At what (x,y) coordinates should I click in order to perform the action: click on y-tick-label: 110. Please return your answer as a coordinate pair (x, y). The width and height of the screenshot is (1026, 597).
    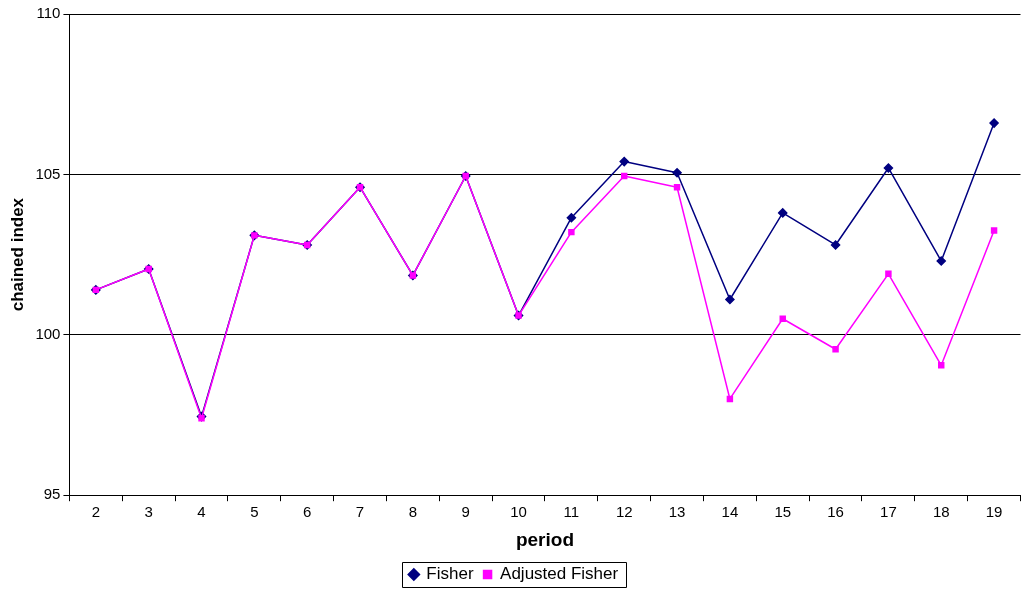
    Looking at the image, I should click on (48, 13).